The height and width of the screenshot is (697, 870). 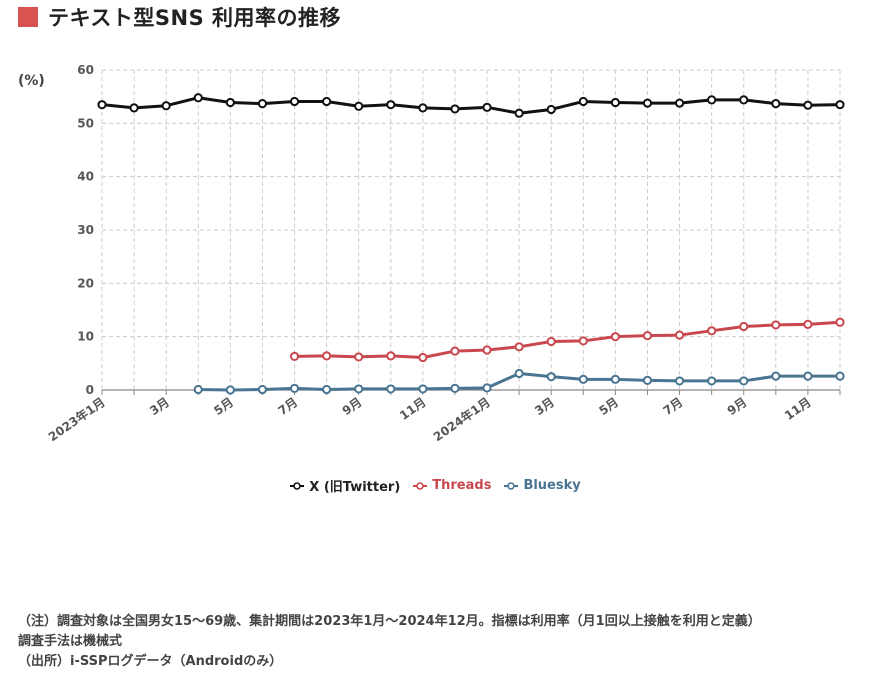 I want to click on y-tick-label: 10, so click(x=85, y=337).